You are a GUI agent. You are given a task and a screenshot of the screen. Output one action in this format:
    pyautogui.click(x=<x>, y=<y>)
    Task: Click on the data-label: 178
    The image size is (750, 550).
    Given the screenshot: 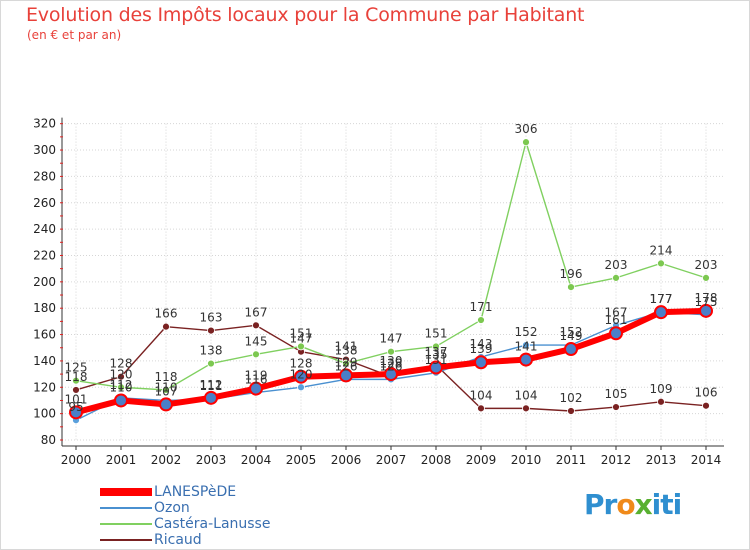 What is the action you would take?
    pyautogui.click(x=706, y=298)
    